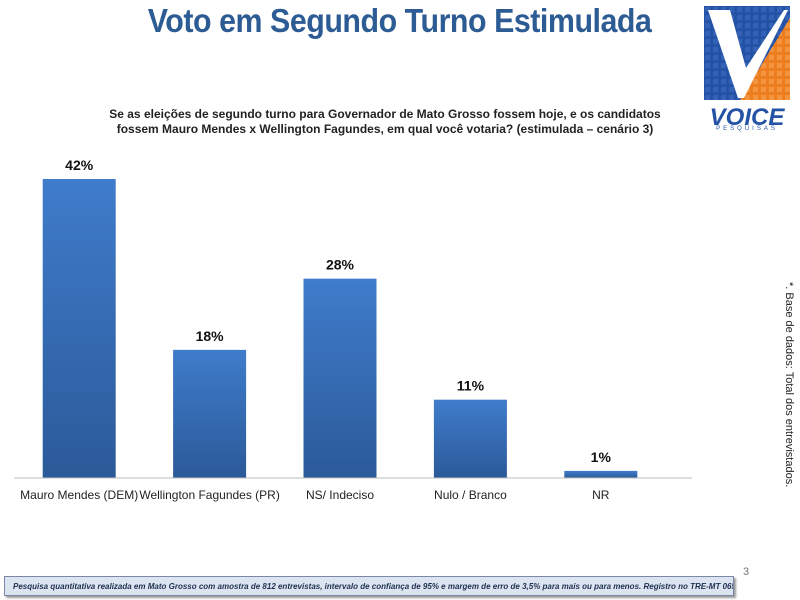 This screenshot has width=800, height=600. Describe the element at coordinates (746, 572) in the screenshot. I see `page-number: 3` at that location.